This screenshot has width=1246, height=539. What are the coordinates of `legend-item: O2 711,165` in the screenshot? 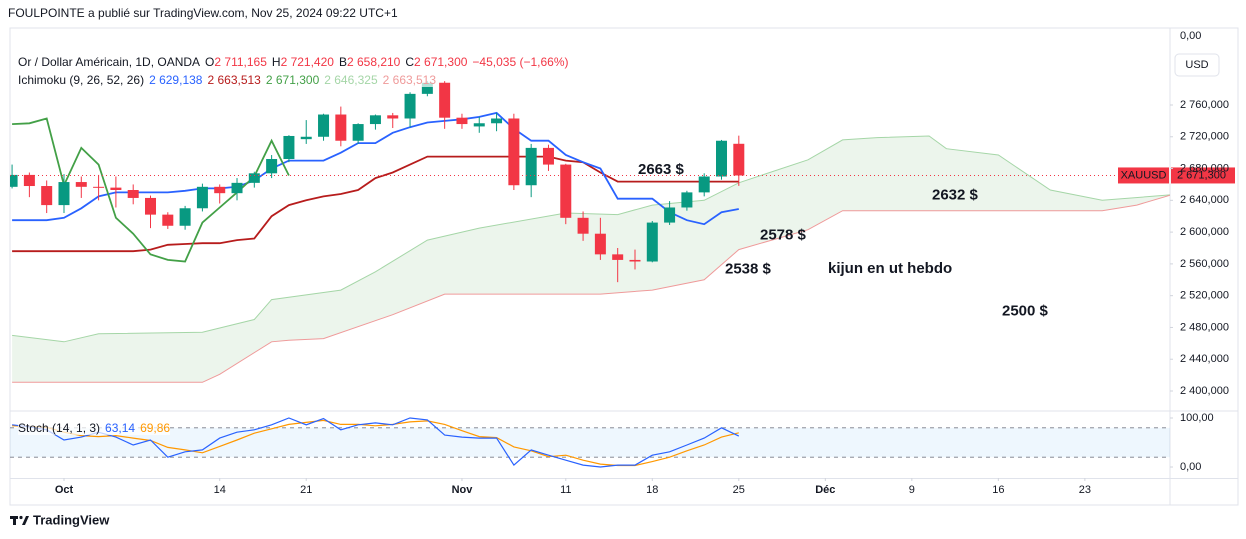 It's located at (236, 62).